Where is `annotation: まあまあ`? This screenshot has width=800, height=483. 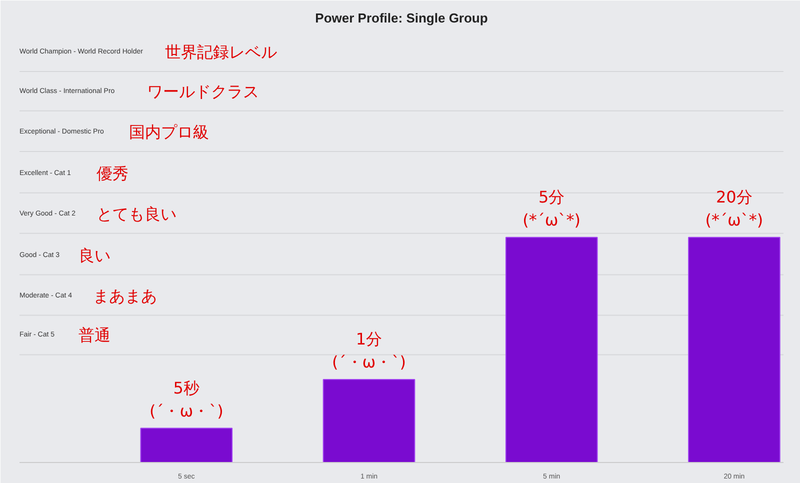 annotation: まあまあ is located at coordinates (125, 296).